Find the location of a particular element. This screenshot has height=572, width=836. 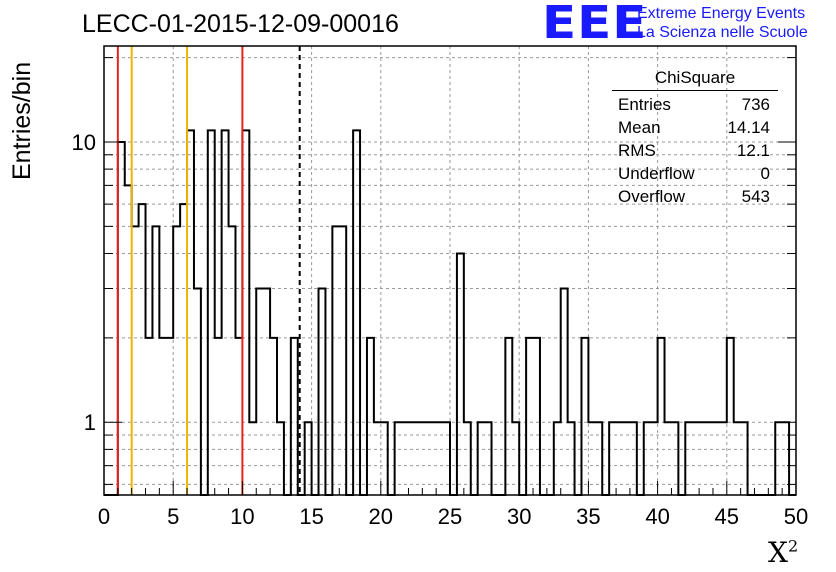

y-axis-label: Entries/bin is located at coordinates (22, 120).